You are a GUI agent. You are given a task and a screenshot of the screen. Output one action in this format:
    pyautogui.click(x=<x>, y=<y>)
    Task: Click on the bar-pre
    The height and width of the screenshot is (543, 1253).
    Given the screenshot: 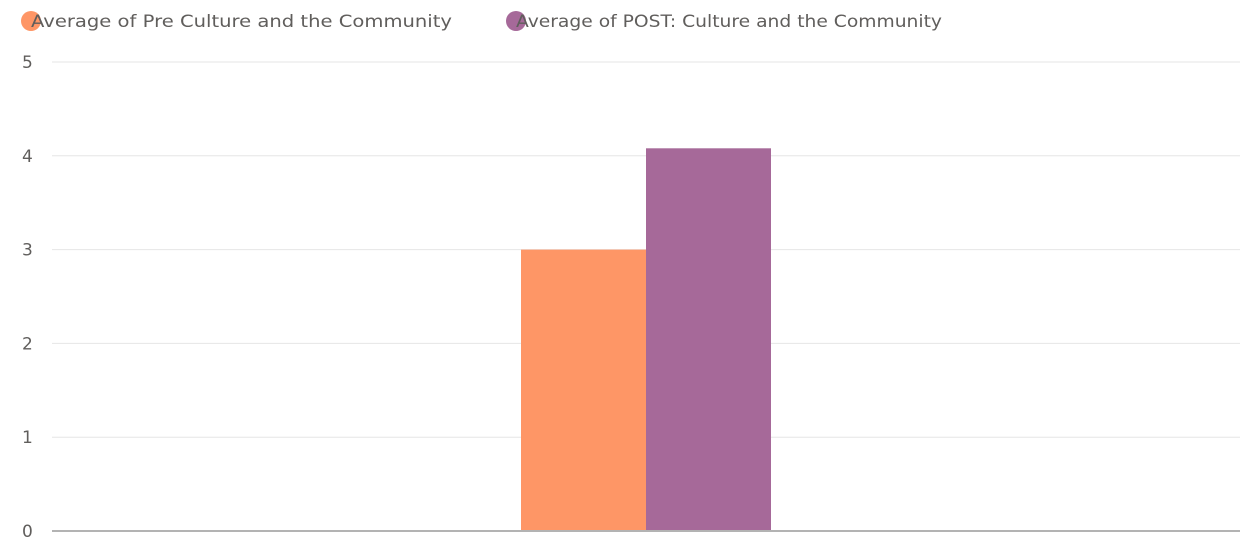 What is the action you would take?
    pyautogui.click(x=583, y=390)
    